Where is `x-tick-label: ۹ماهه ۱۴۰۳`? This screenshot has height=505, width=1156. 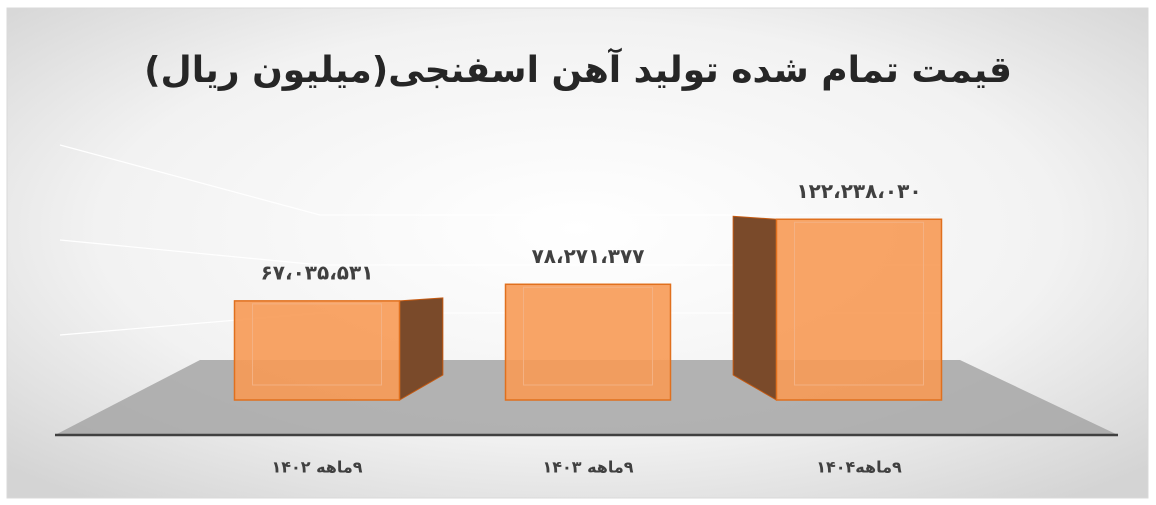 x-tick-label: ۹ماهه ۱۴۰۳ is located at coordinates (587, 467).